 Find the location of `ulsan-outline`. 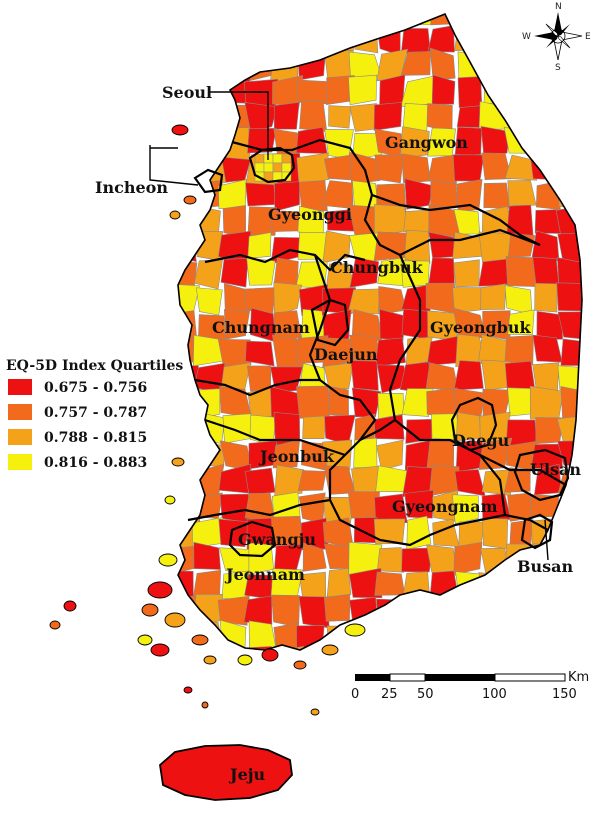

ulsan-outline is located at coordinates (541, 475).